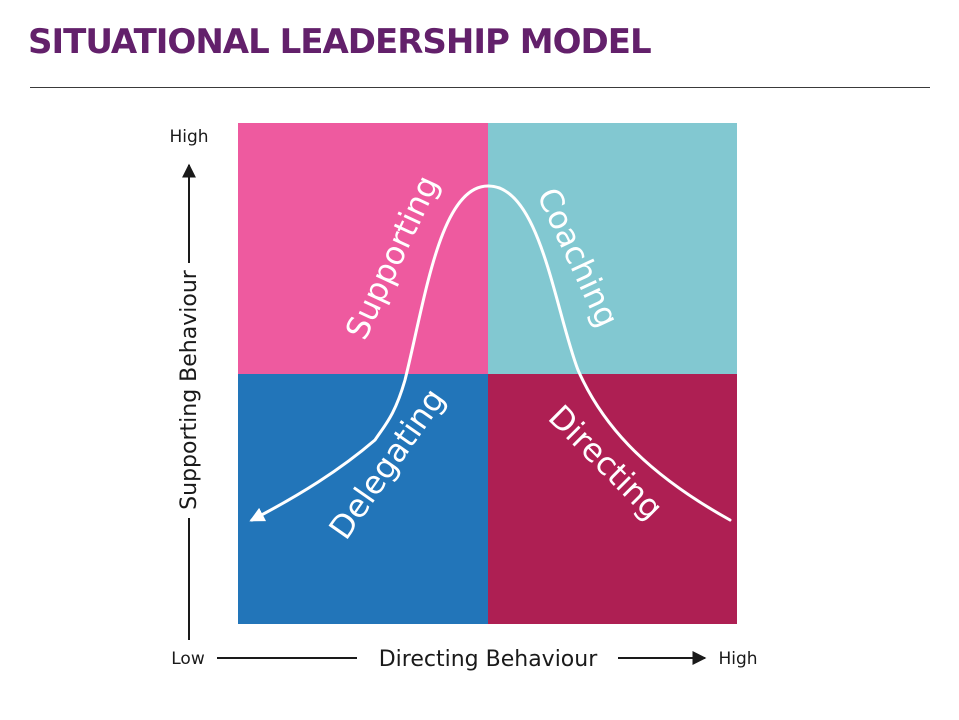 This screenshot has width=959, height=720. Describe the element at coordinates (363, 248) in the screenshot. I see `quadrant-supporting` at that location.